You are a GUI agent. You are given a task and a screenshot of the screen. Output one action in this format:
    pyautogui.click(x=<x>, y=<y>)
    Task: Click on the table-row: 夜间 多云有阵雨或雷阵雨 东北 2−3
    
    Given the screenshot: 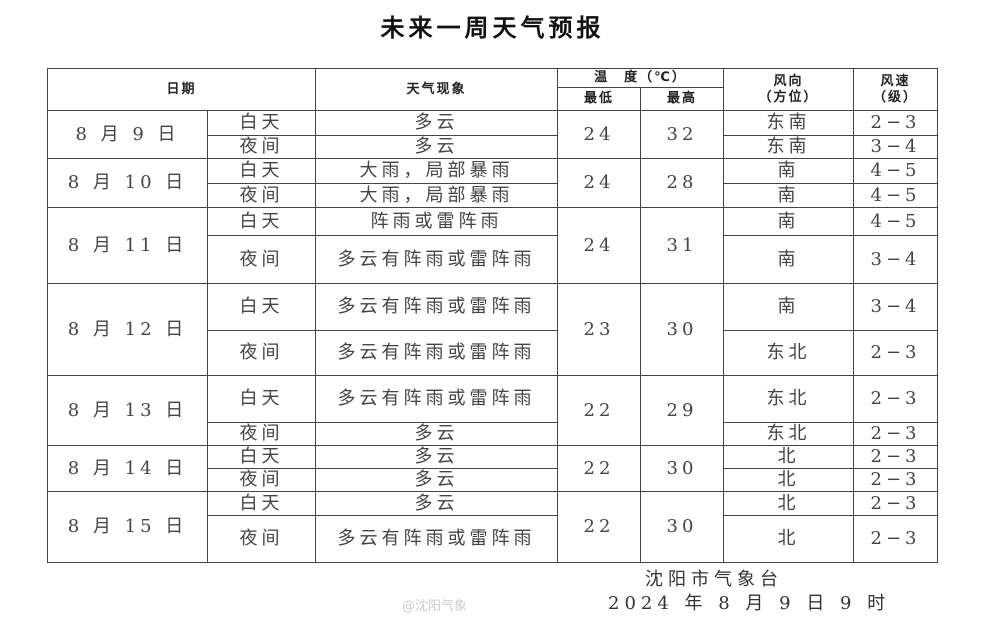 What is the action you would take?
    pyautogui.click(x=493, y=353)
    